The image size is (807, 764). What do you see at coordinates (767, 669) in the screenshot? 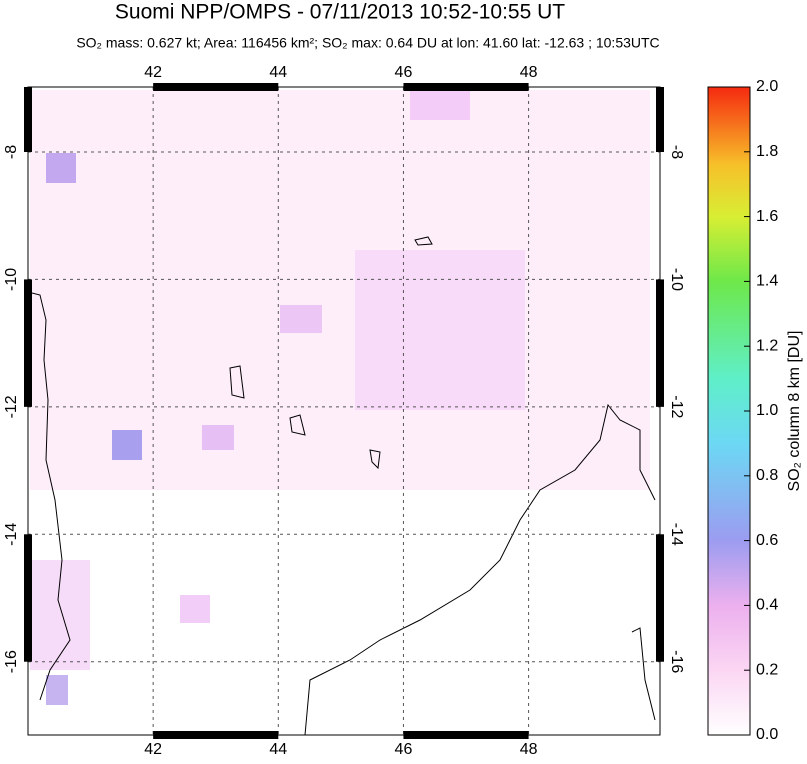
I see `colorbar-tick-label: 0.2` at bounding box center [767, 669].